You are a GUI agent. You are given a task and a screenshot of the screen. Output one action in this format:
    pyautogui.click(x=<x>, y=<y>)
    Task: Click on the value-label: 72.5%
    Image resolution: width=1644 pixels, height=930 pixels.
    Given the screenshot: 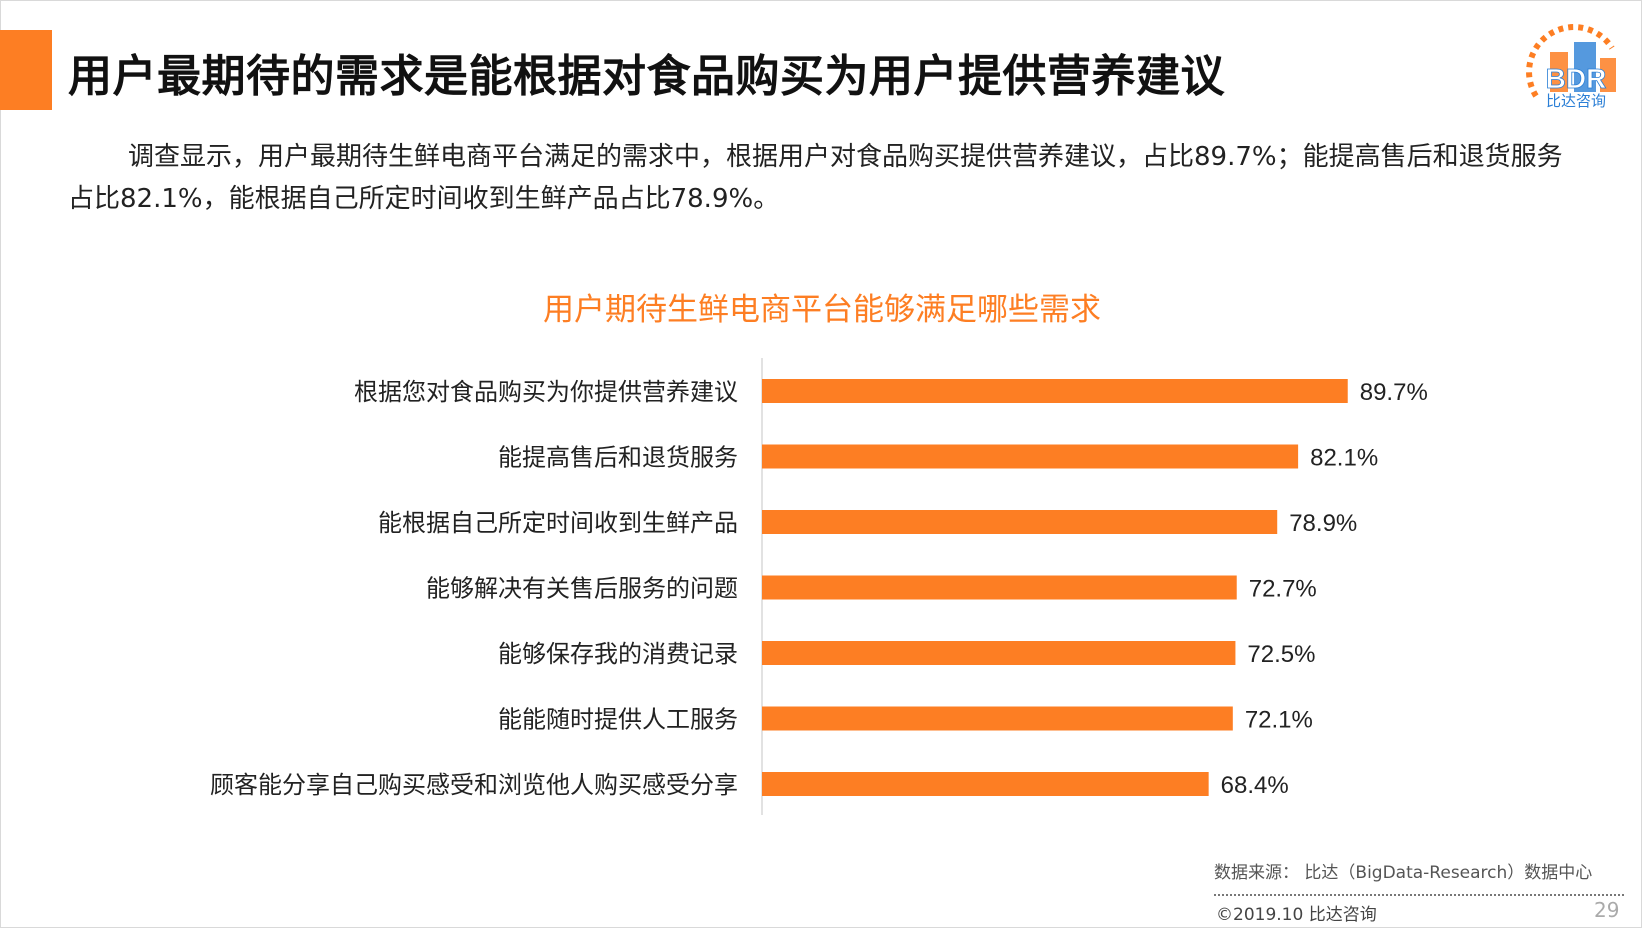 What is the action you would take?
    pyautogui.click(x=1281, y=654)
    